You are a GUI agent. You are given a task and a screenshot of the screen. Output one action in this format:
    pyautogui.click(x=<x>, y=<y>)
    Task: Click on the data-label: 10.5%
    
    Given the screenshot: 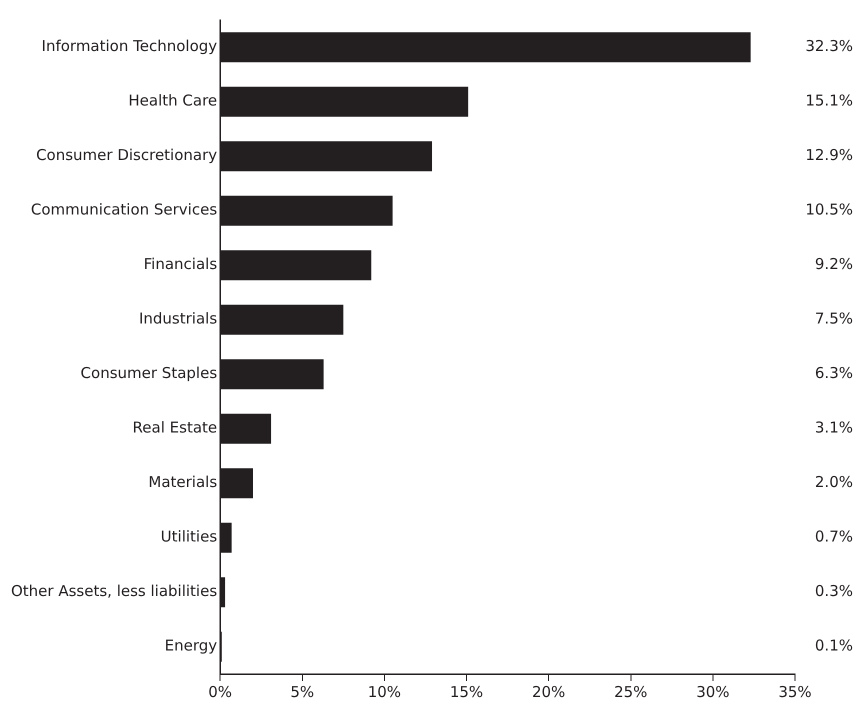 What is the action you would take?
    pyautogui.click(x=829, y=209)
    